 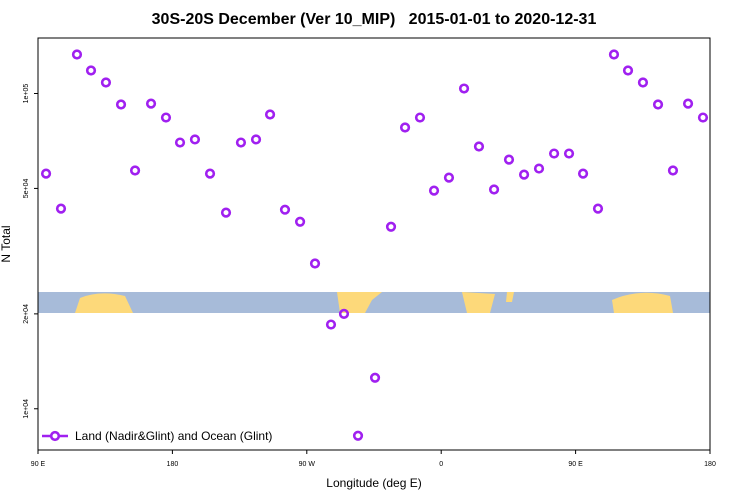 I want to click on legend-label: Land (Nadir&Glint) and Ocean (Glint), so click(x=173, y=436).